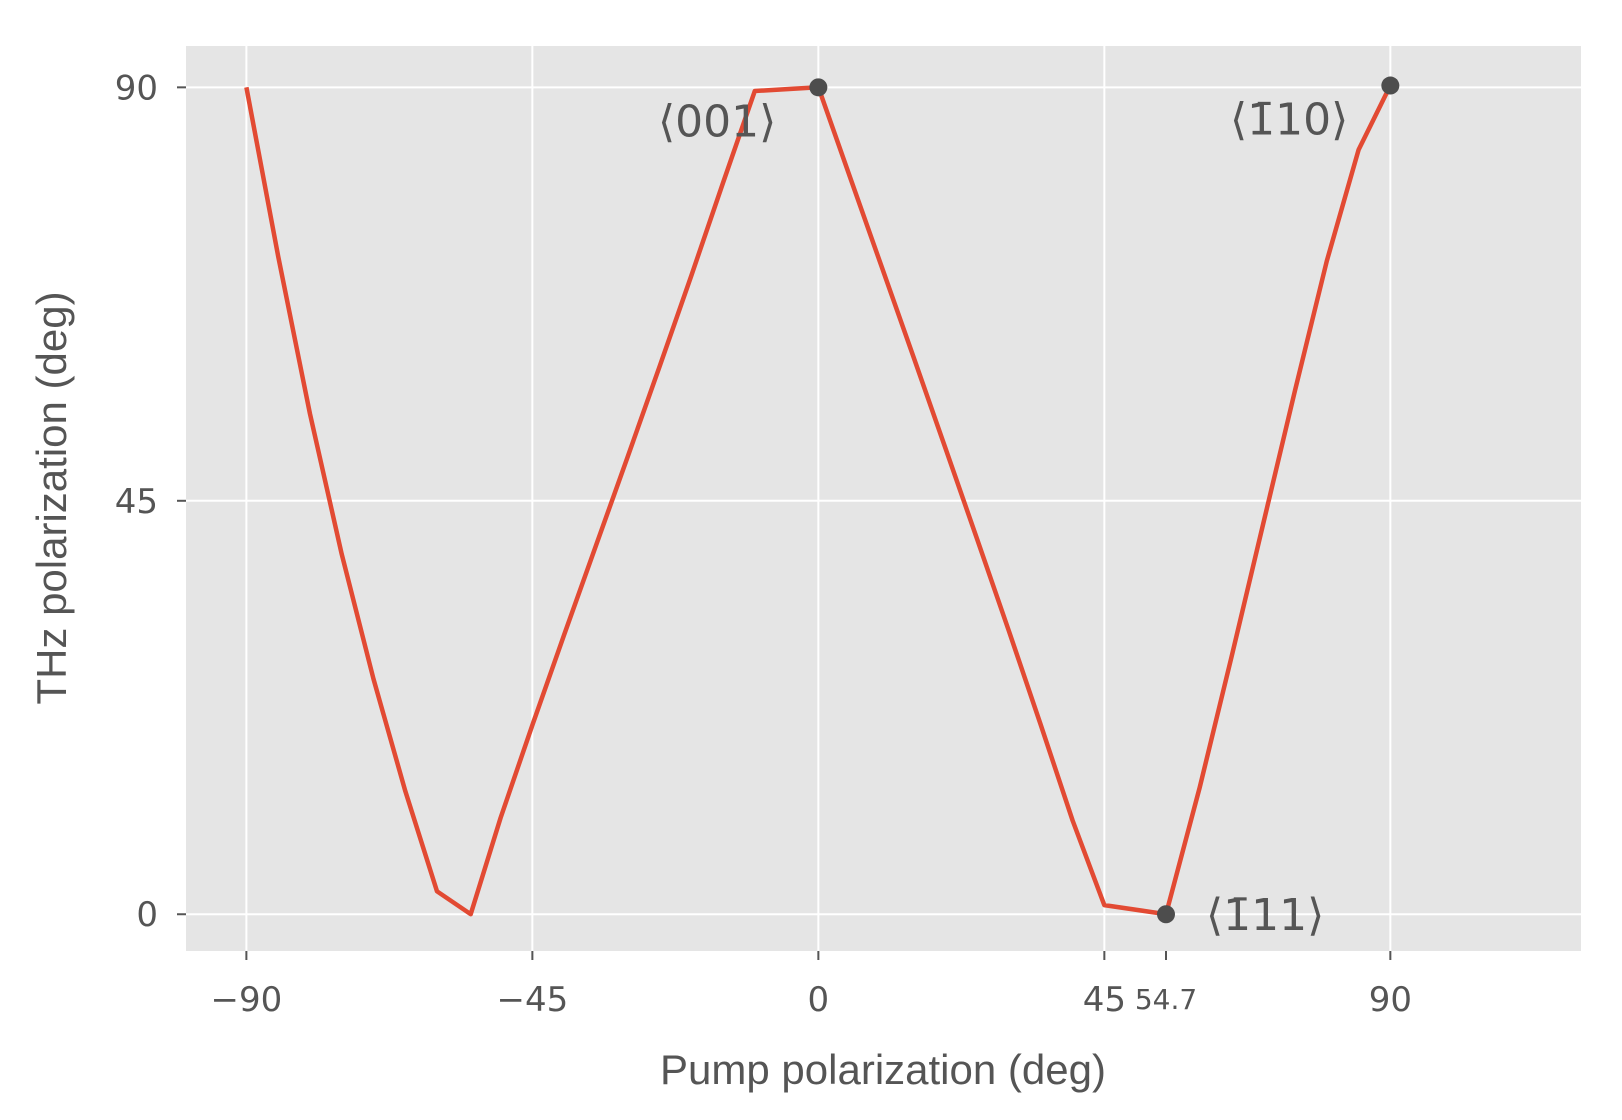  Describe the element at coordinates (717, 121) in the screenshot. I see `annotation-label: ⟨001⟩` at that location.